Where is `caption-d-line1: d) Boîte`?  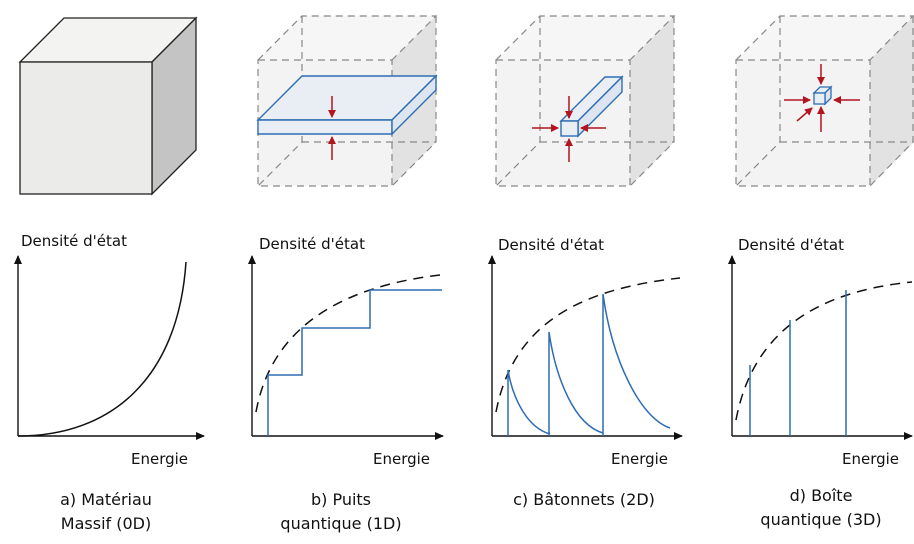 caption-d-line1: d) Boîte is located at coordinates (821, 495).